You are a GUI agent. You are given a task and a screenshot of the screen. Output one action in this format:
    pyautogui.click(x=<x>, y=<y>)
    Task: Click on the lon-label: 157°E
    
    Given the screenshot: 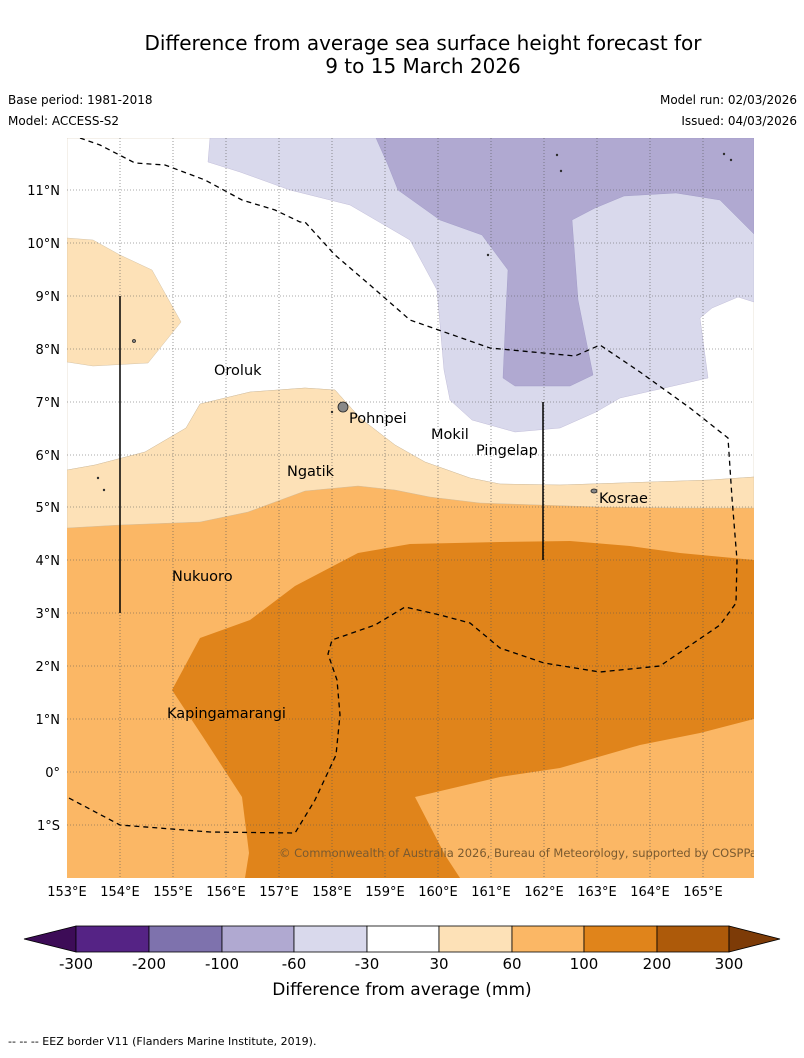 What is the action you would take?
    pyautogui.click(x=279, y=892)
    